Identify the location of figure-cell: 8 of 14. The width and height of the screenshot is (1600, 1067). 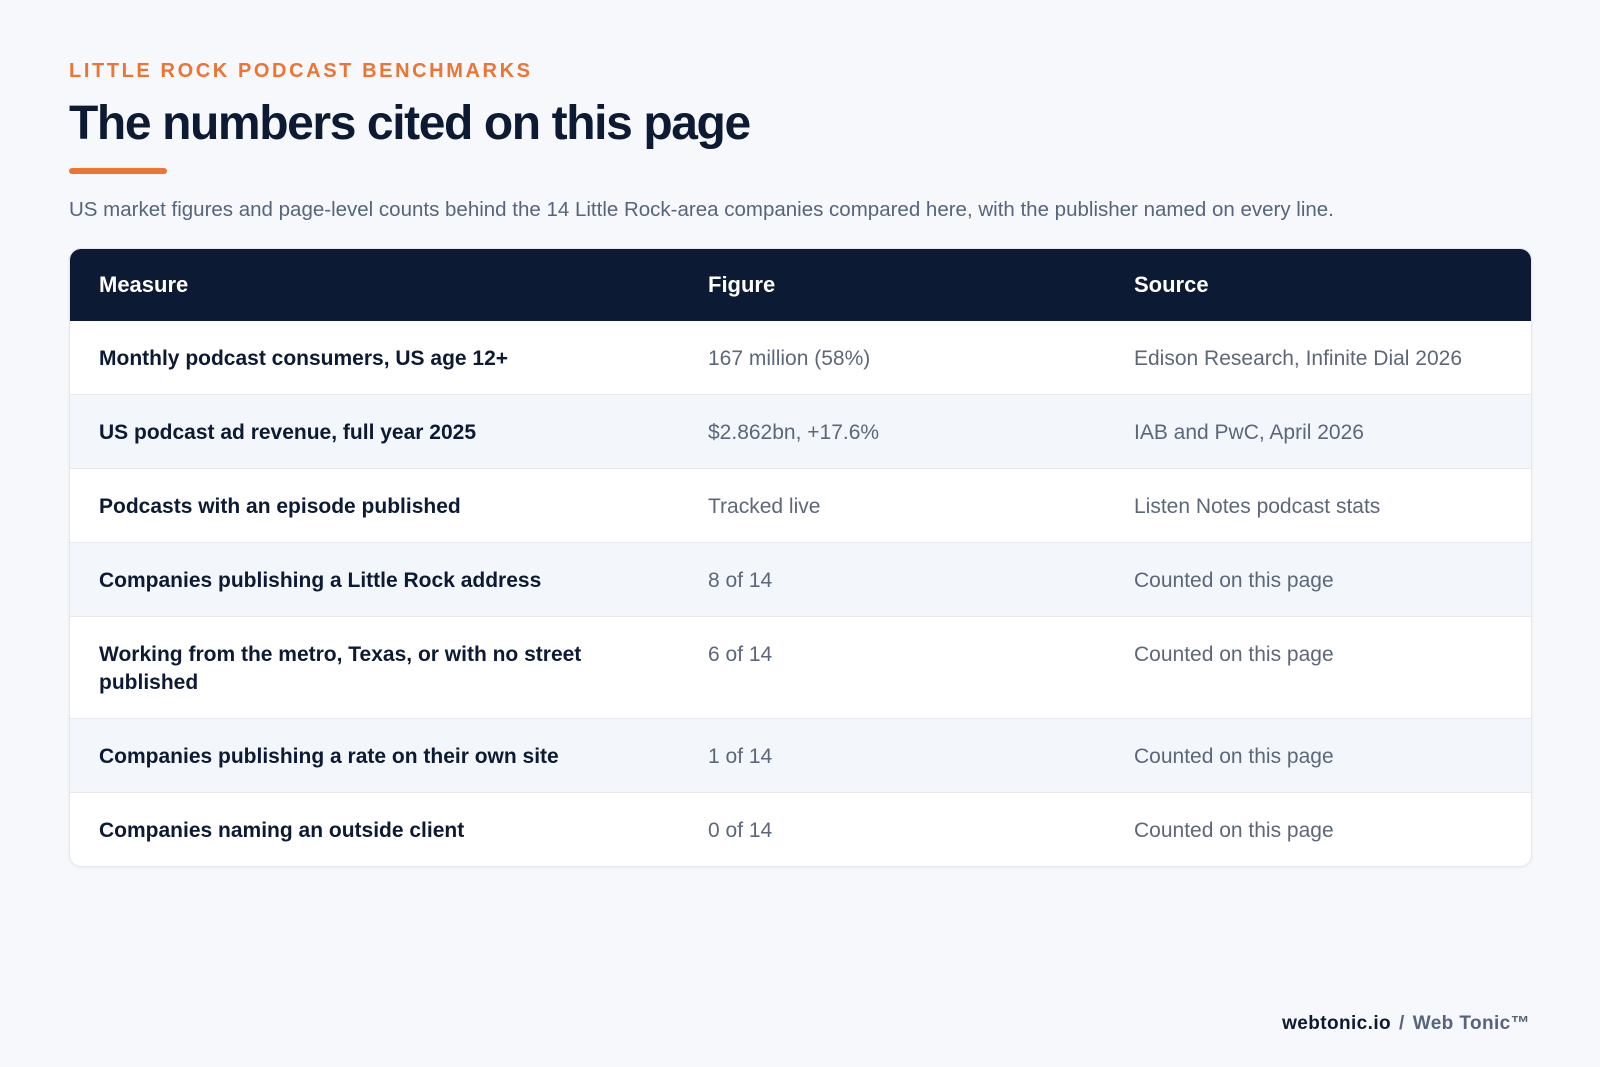
(740, 580).